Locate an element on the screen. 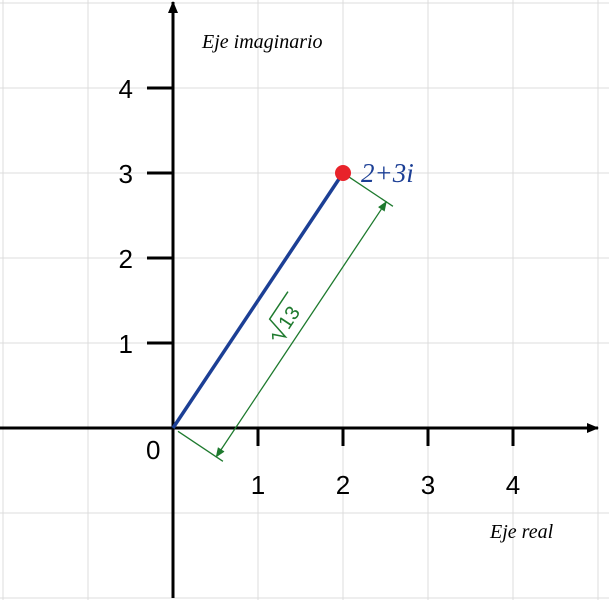  dimension-line is located at coordinates (301, 329).